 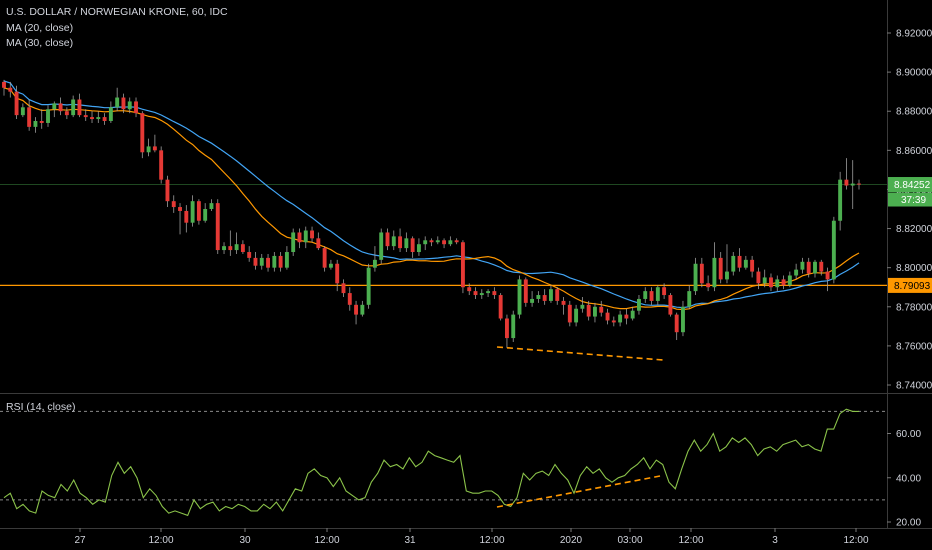 I want to click on rsi-trendline, so click(x=578, y=491).